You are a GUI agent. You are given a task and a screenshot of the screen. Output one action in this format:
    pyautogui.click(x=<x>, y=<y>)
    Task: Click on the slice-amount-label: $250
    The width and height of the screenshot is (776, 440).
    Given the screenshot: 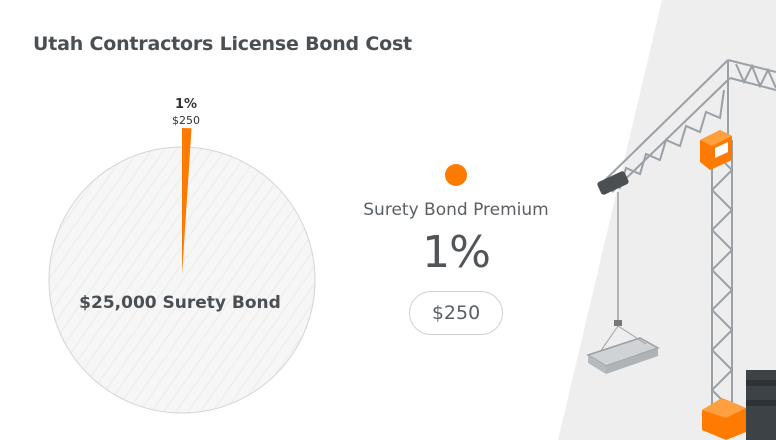 What is the action you would take?
    pyautogui.click(x=186, y=120)
    